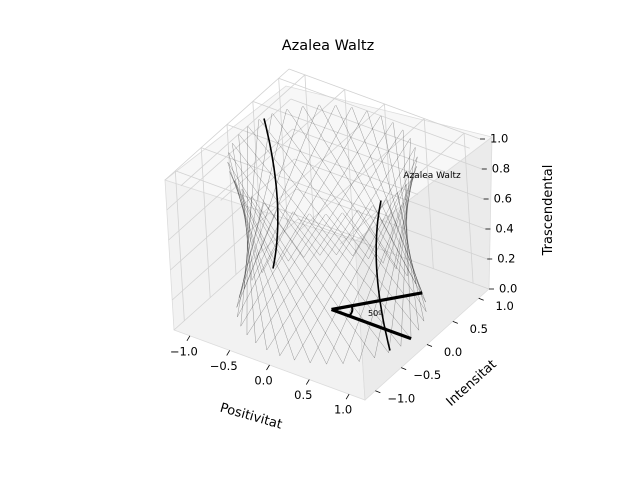 The height and width of the screenshot is (480, 640). Describe the element at coordinates (303, 395) in the screenshot. I see `x-tick-label: 0.5` at that location.